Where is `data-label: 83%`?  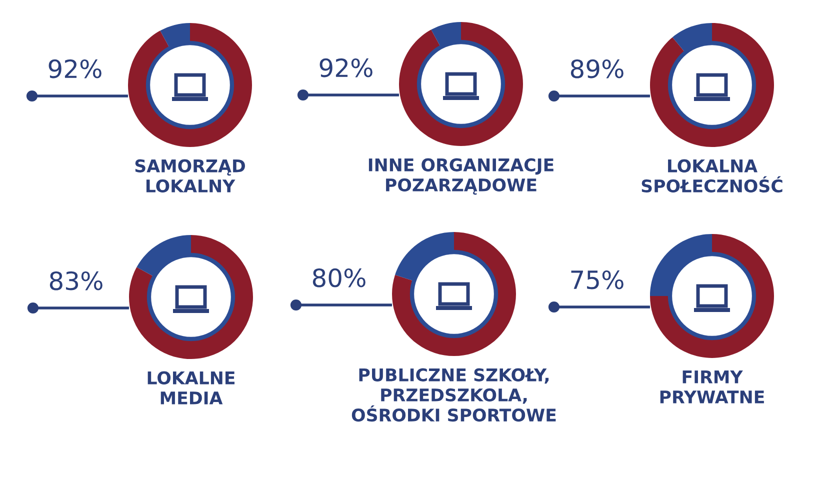
data-label: 83% is located at coordinates (76, 280).